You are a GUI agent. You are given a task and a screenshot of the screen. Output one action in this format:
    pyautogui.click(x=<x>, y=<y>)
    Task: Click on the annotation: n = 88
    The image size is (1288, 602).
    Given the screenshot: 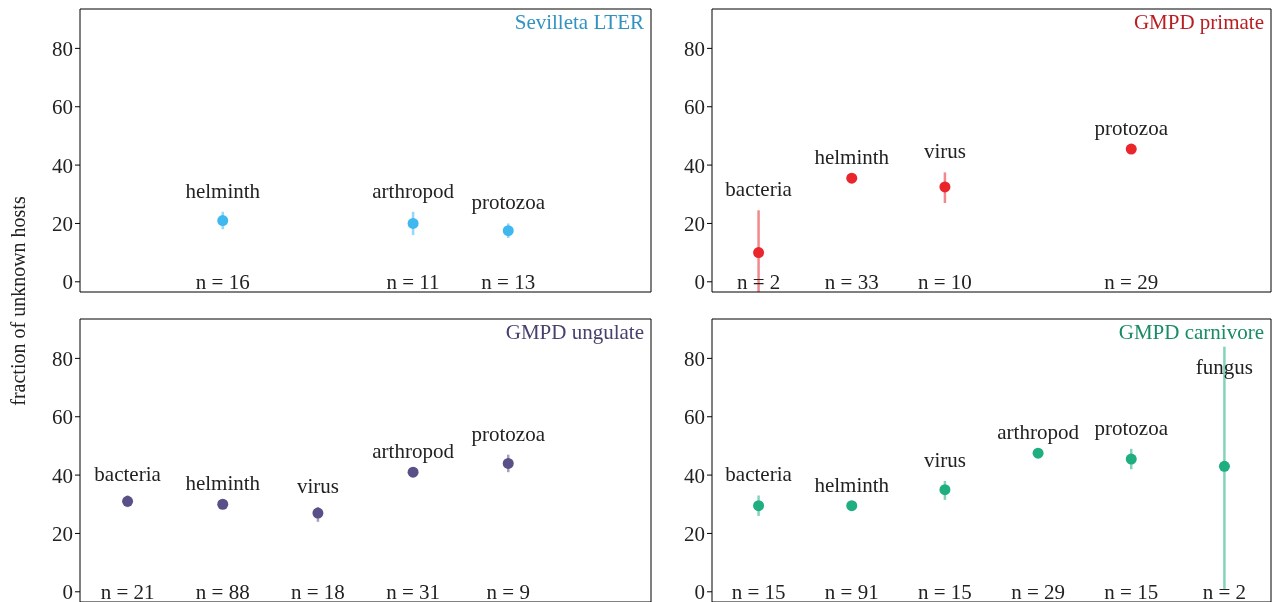 What is the action you would take?
    pyautogui.click(x=222, y=591)
    